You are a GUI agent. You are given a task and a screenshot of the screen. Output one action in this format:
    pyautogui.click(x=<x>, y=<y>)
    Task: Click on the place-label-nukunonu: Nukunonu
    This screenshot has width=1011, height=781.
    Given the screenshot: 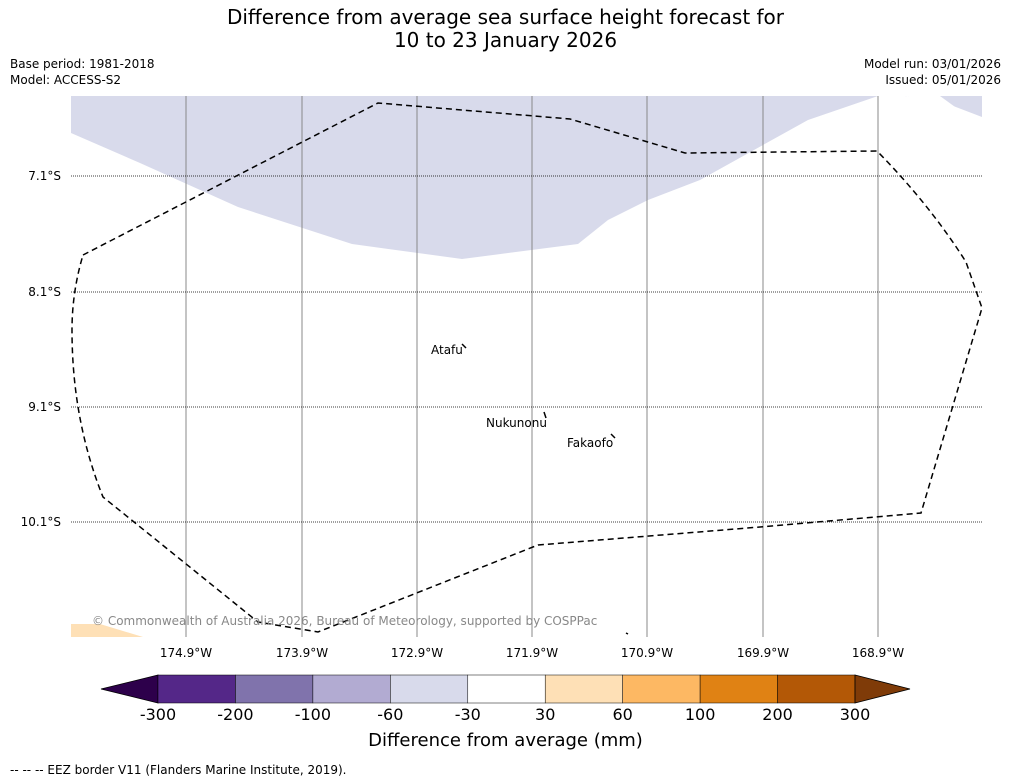 What is the action you would take?
    pyautogui.click(x=516, y=423)
    